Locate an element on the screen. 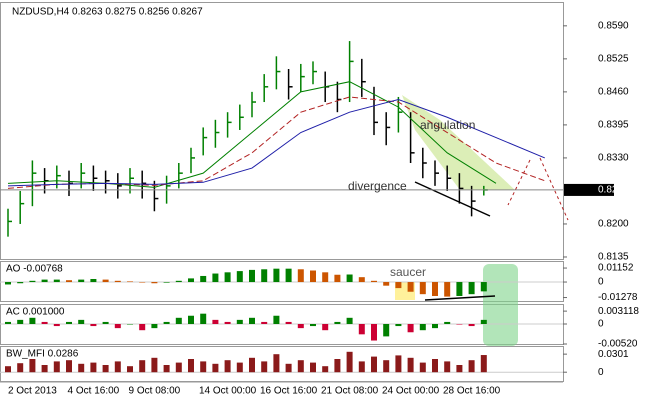 The height and width of the screenshot is (400, 657). y-tick-label: -0.00520 is located at coordinates (618, 344).